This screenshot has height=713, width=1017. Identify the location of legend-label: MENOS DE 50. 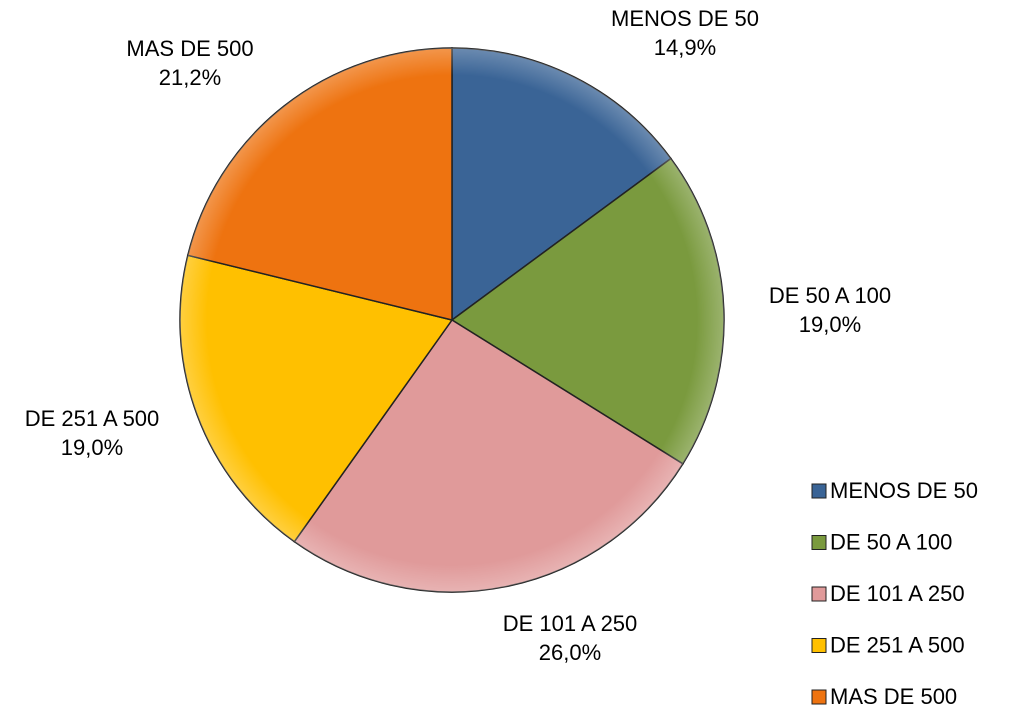
(904, 490).